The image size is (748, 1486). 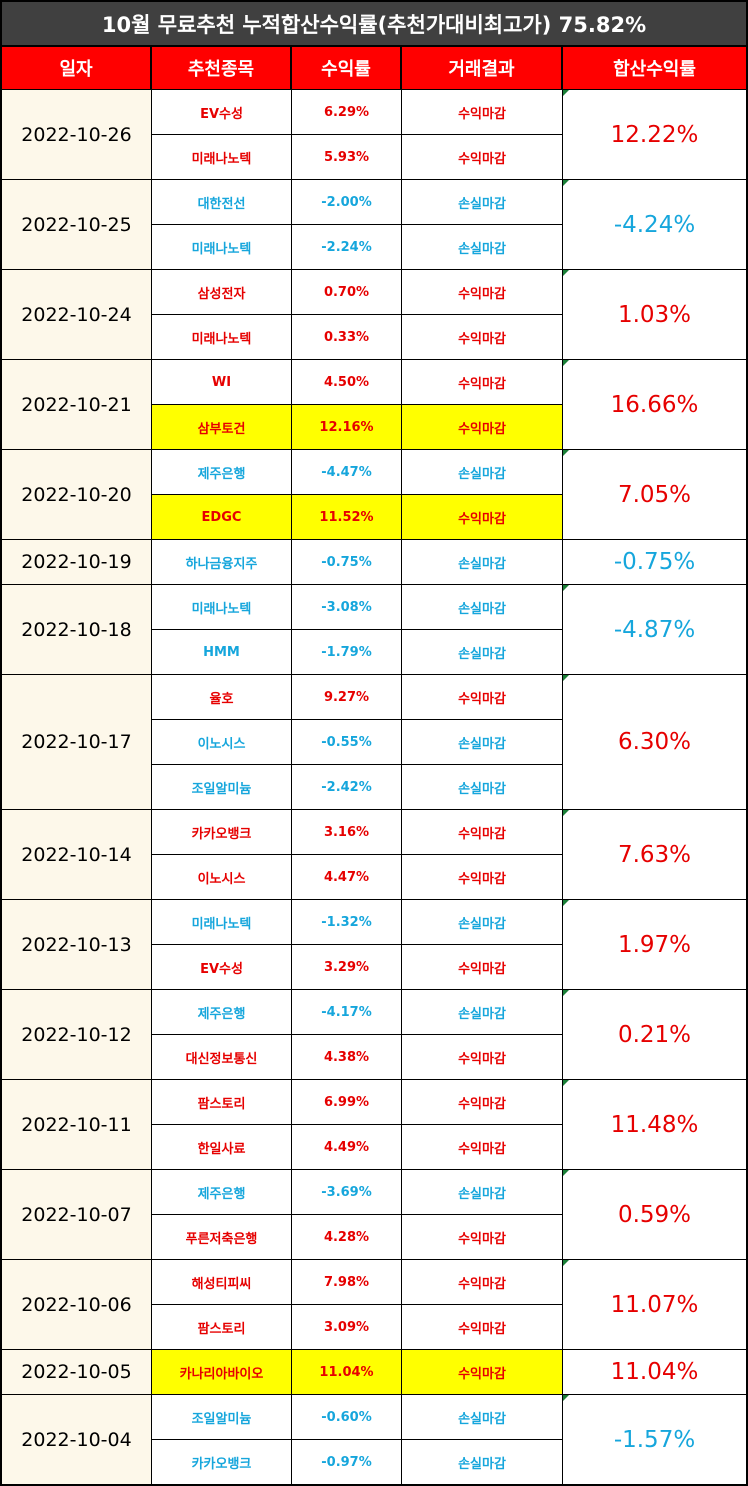 I want to click on header-total: 합산수익률, so click(x=654, y=68).